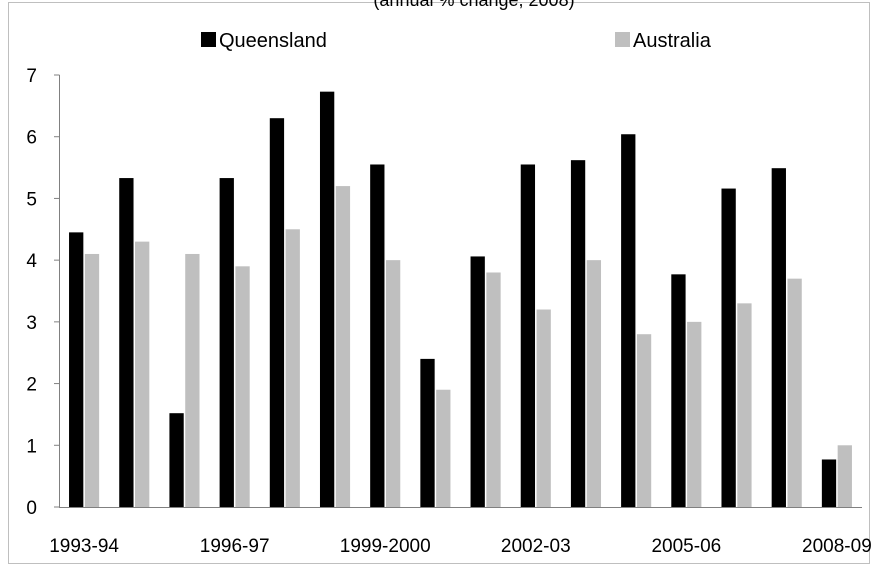 The image size is (874, 567). I want to click on y-tick-label: 0, so click(31, 508).